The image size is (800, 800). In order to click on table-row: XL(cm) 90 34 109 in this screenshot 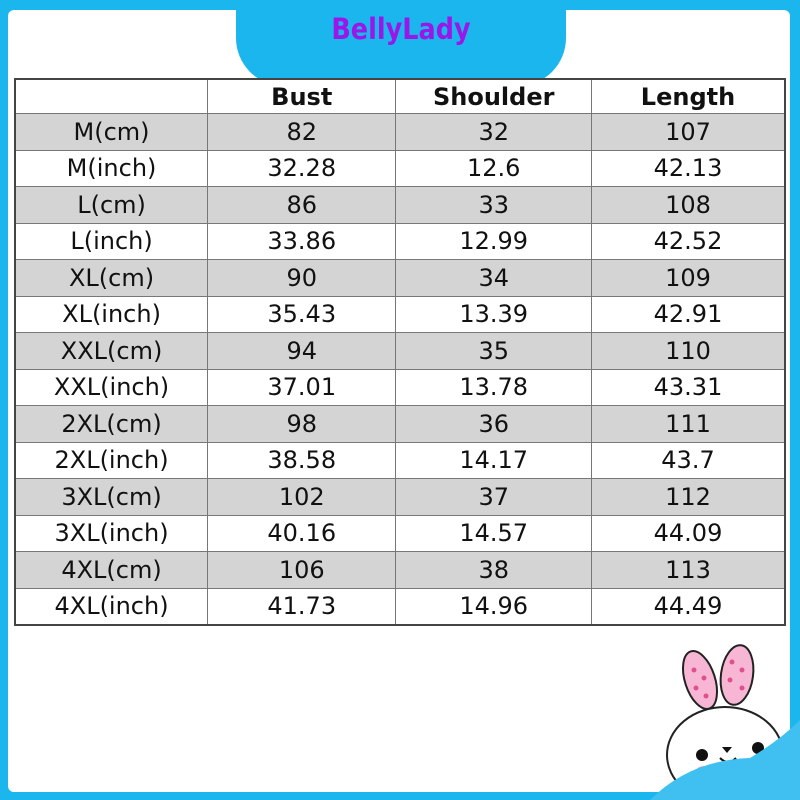, I will do `click(400, 278)`.